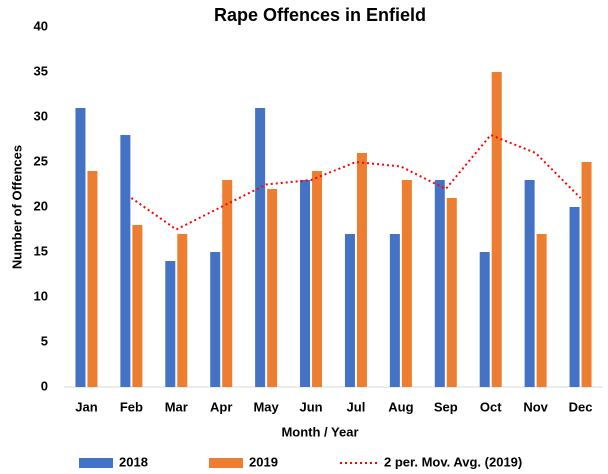 This screenshot has height=474, width=608. I want to click on x-tick-label: Dec, so click(581, 406).